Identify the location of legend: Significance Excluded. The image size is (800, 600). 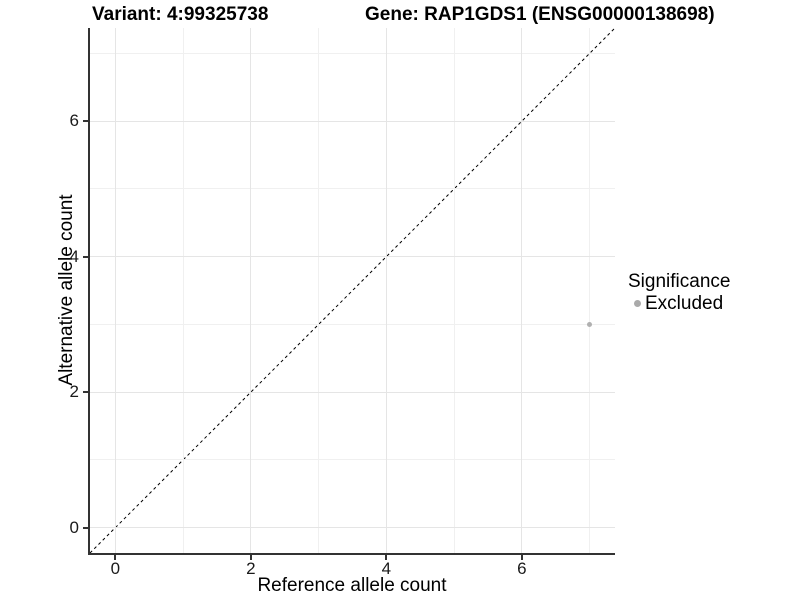
(679, 292).